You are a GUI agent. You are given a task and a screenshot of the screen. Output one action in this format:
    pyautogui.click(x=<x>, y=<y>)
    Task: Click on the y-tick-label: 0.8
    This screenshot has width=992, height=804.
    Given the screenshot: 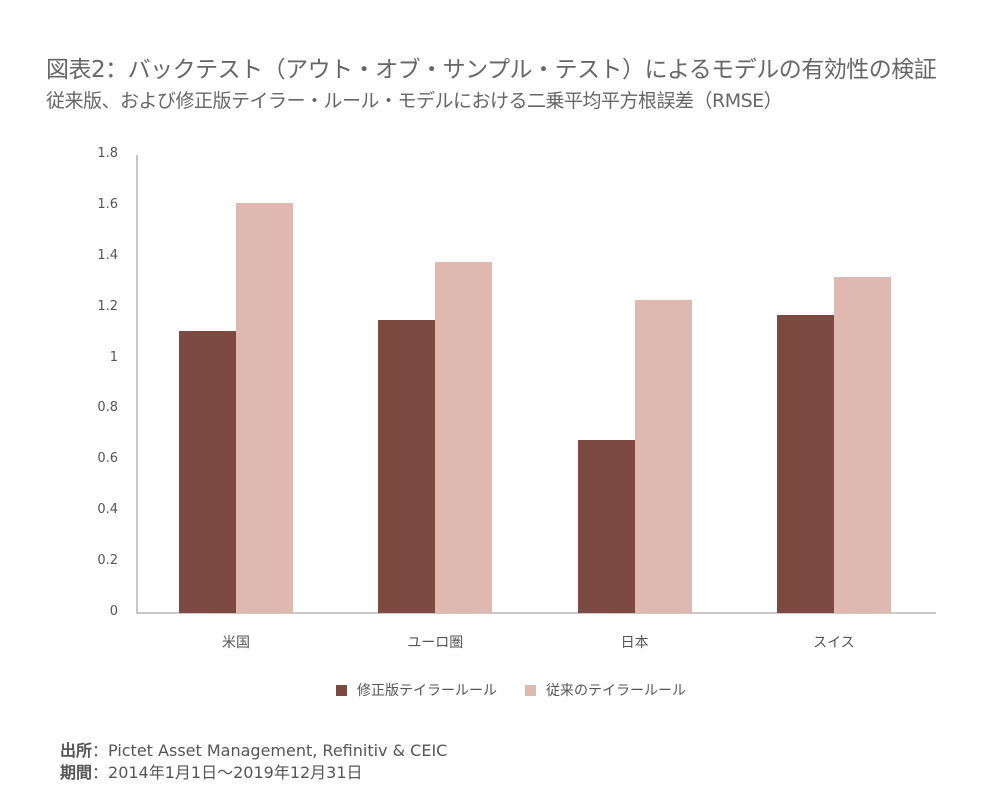 What is the action you would take?
    pyautogui.click(x=107, y=408)
    